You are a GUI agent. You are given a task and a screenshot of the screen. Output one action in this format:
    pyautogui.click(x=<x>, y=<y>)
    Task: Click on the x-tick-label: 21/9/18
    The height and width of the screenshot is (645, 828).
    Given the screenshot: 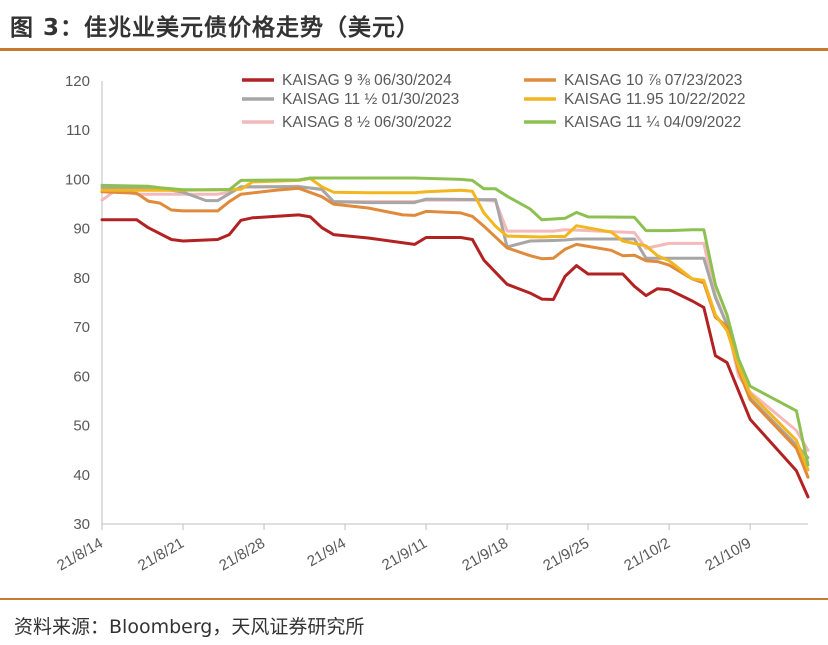 What is the action you would take?
    pyautogui.click(x=485, y=555)
    